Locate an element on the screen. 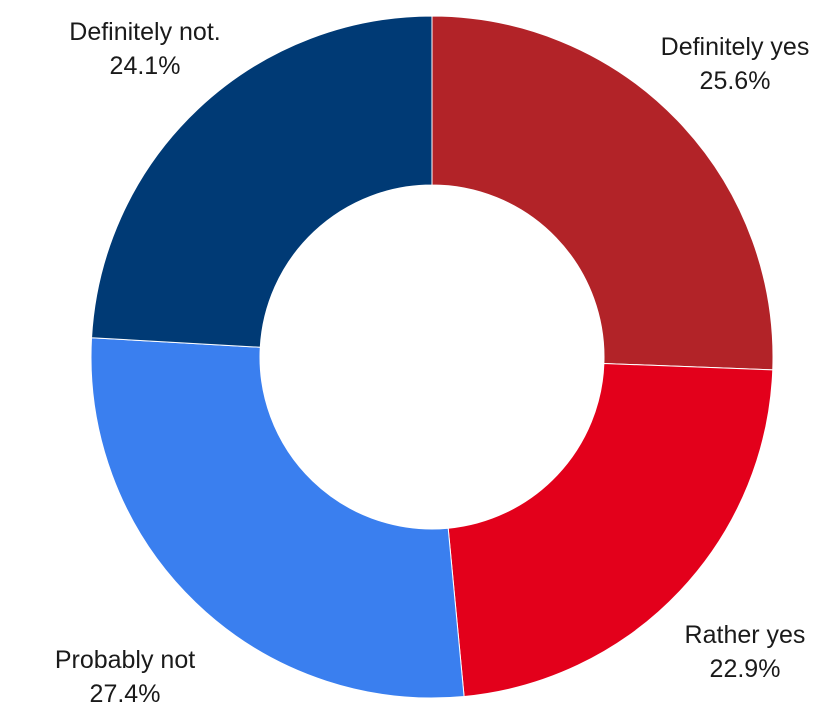 The image size is (834, 709). slice-name-rather-yes: Rather yes is located at coordinates (745, 635).